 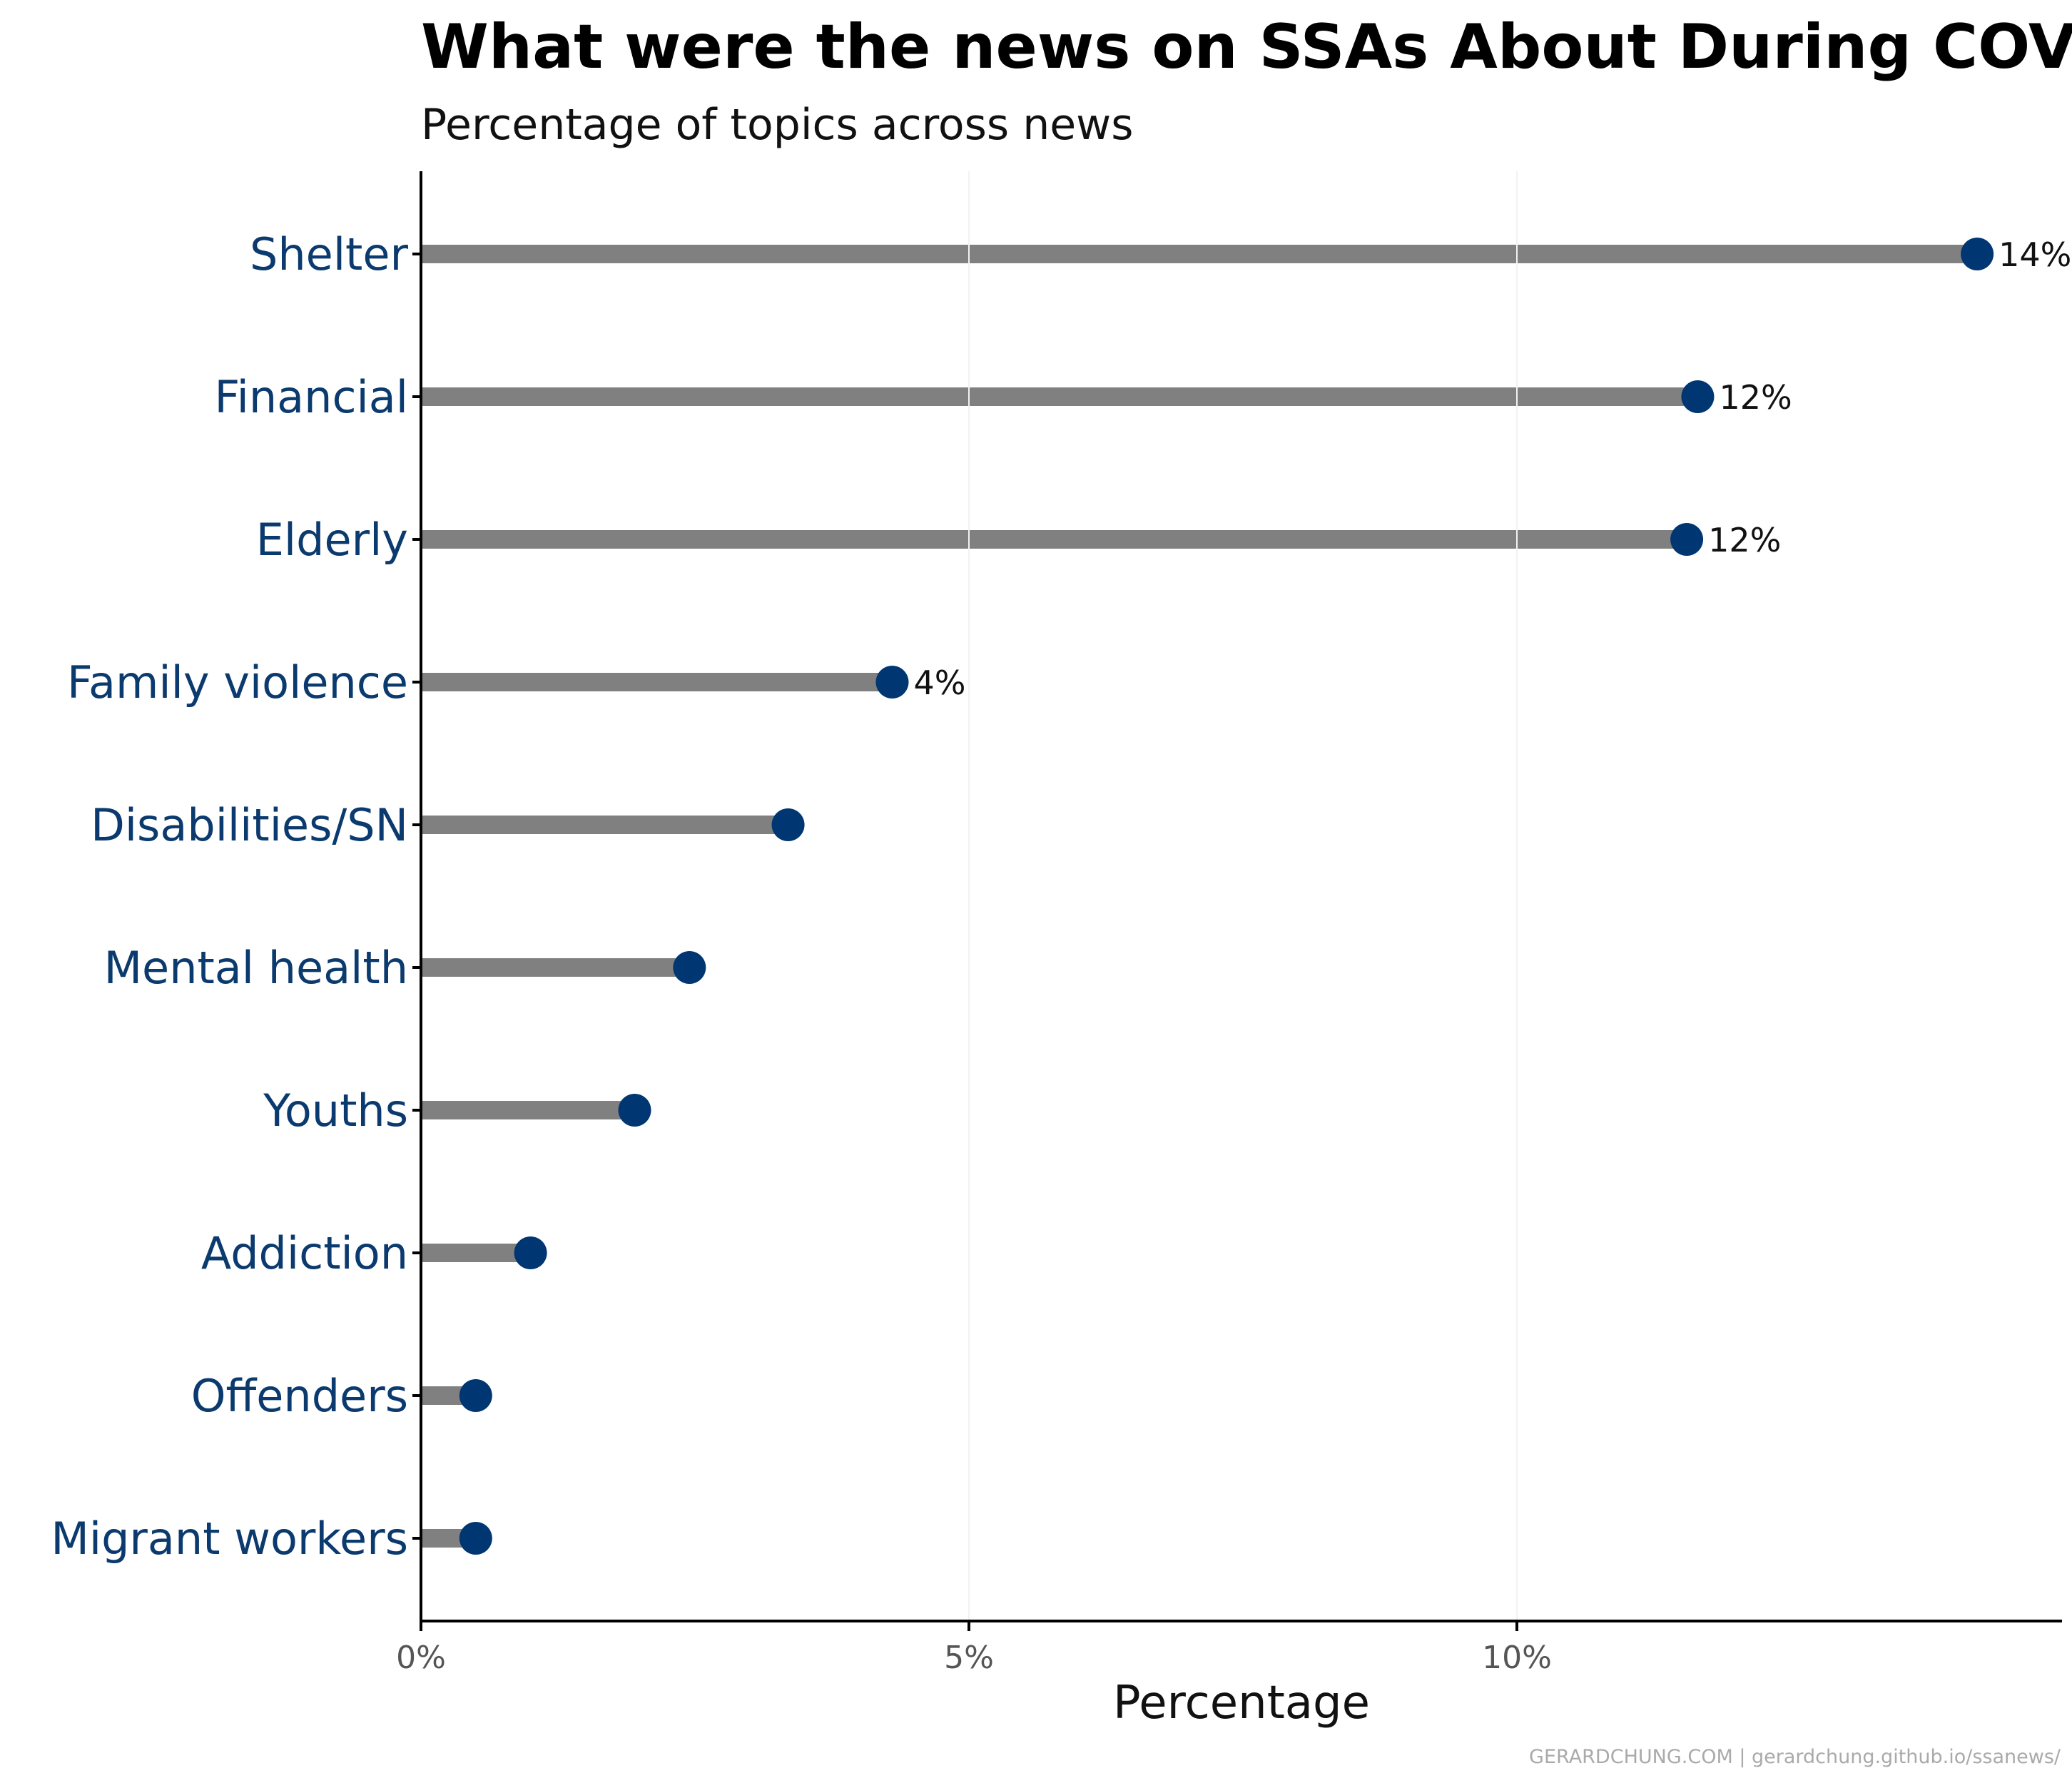 What do you see at coordinates (305, 1253) in the screenshot?
I see `category-label-addiction: Addiction` at bounding box center [305, 1253].